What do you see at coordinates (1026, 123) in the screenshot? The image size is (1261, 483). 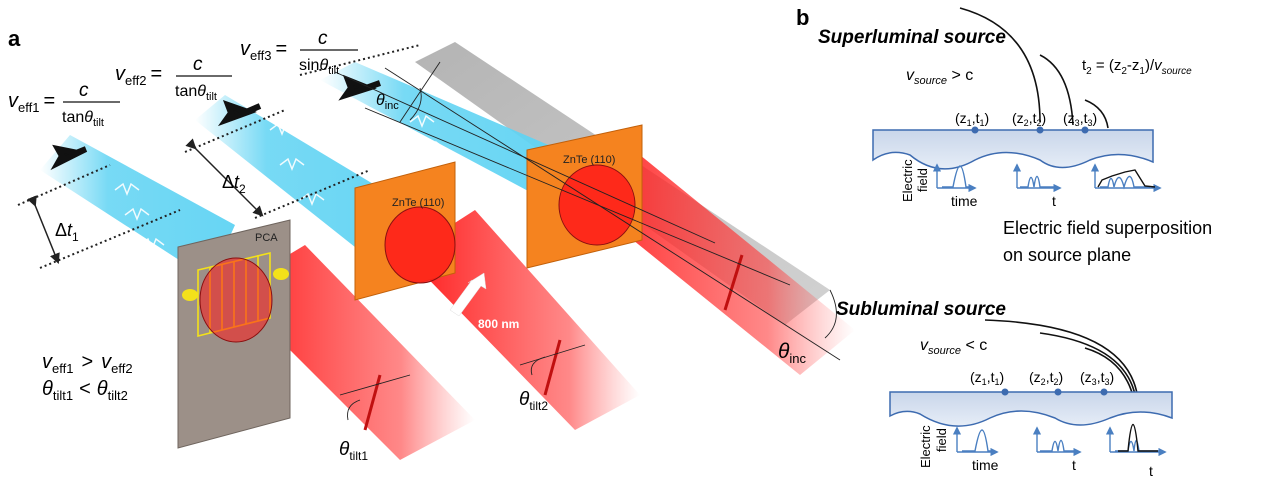 I see `sp2-zs: 2` at bounding box center [1026, 123].